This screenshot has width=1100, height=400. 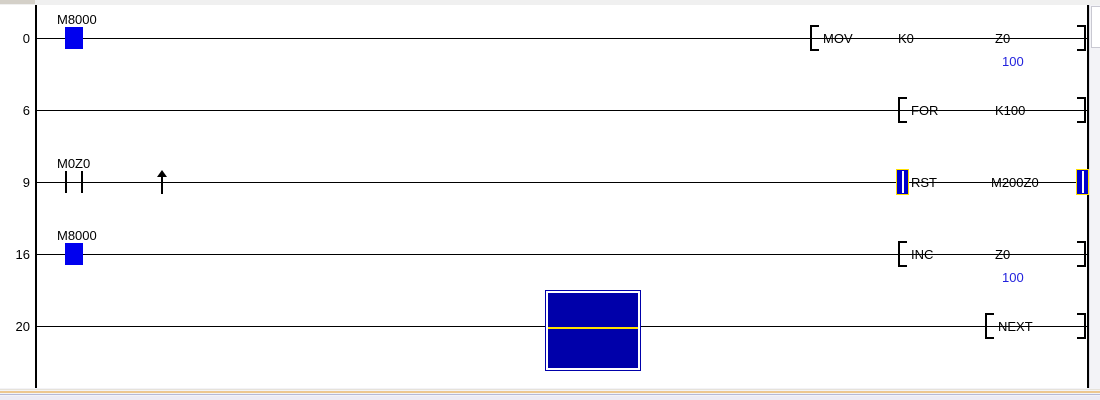 I want to click on vertical-scrollbar, so click(x=1094, y=196).